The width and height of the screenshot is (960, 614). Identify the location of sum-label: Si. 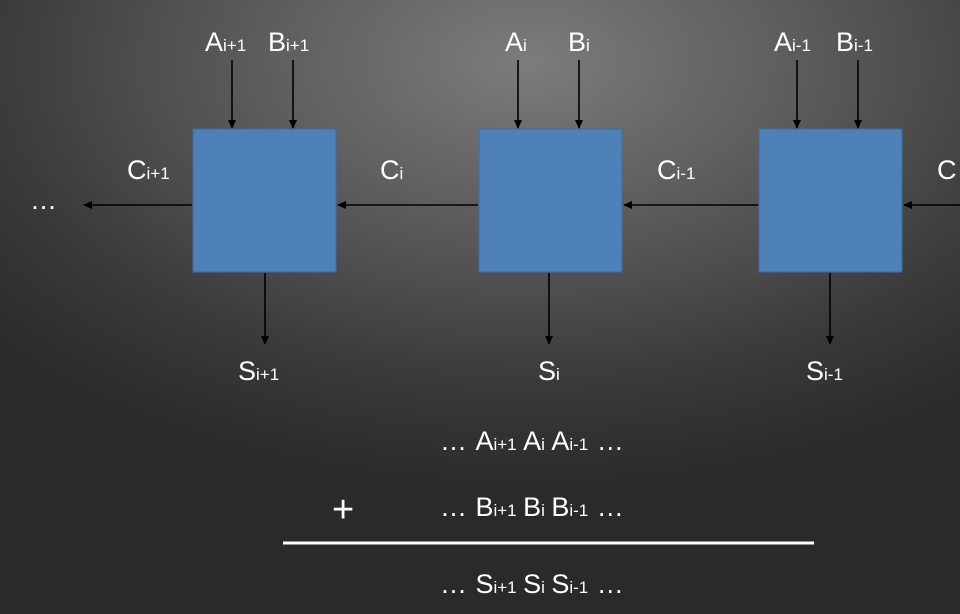
(549, 371).